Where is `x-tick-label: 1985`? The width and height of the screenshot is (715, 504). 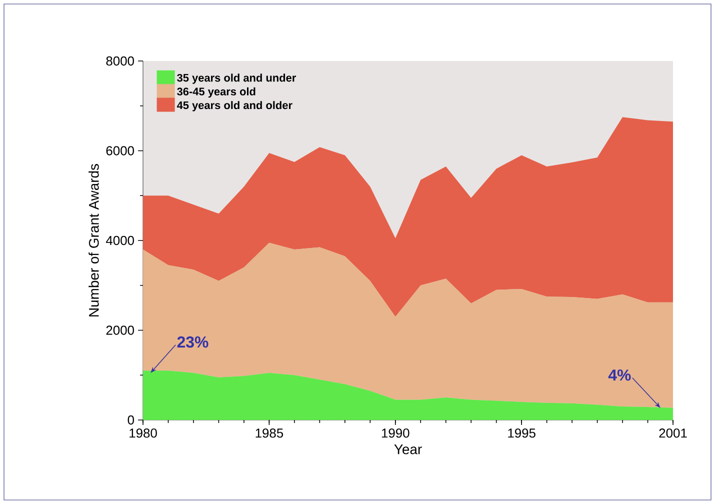 x-tick-label: 1985 is located at coordinates (270, 433).